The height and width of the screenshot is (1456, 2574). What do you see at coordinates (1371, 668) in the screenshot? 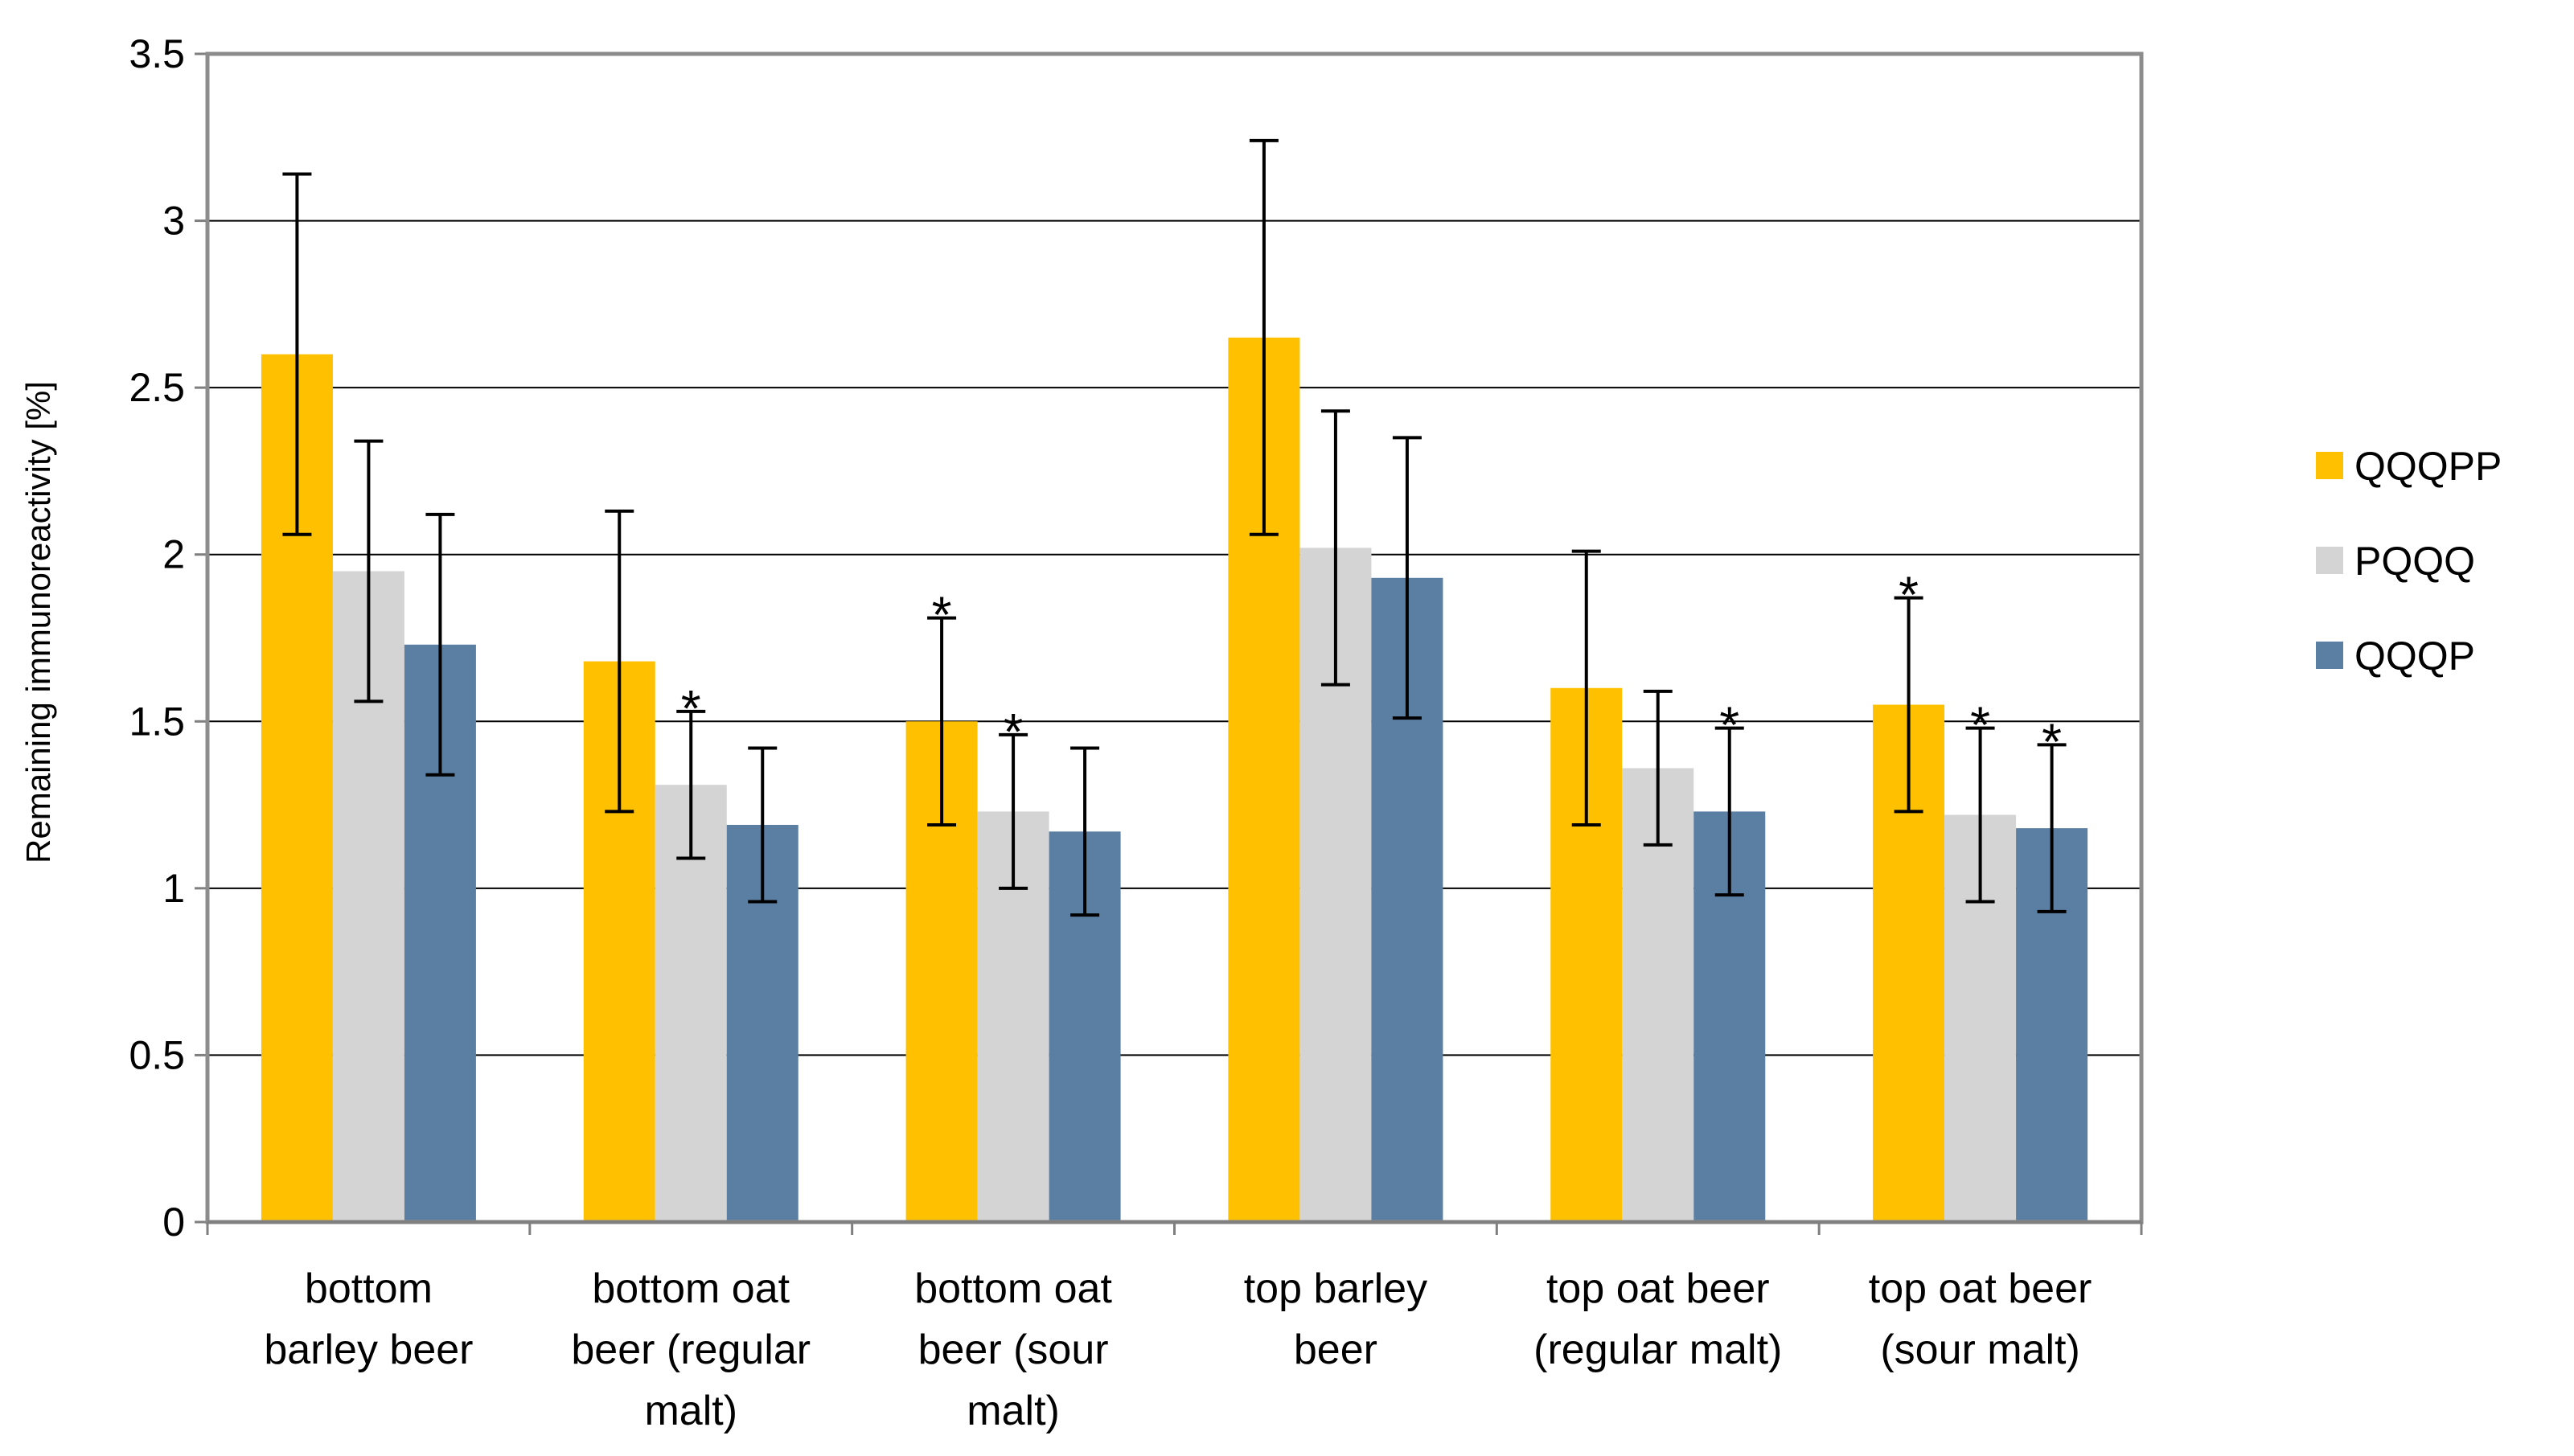
I see `significance-markers: * * * * * * *` at bounding box center [1371, 668].